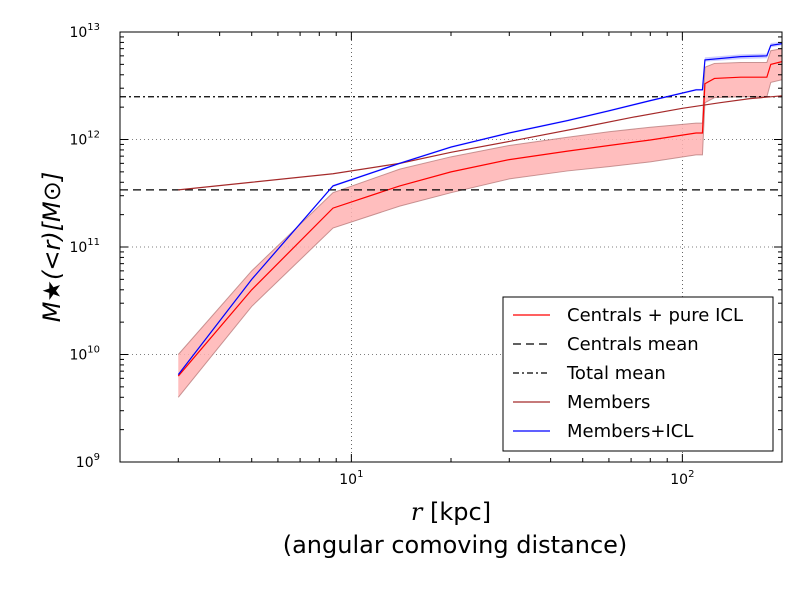 This screenshot has height=600, width=800. Describe the element at coordinates (630, 431) in the screenshot. I see `legend-label: Members+ICL` at that location.